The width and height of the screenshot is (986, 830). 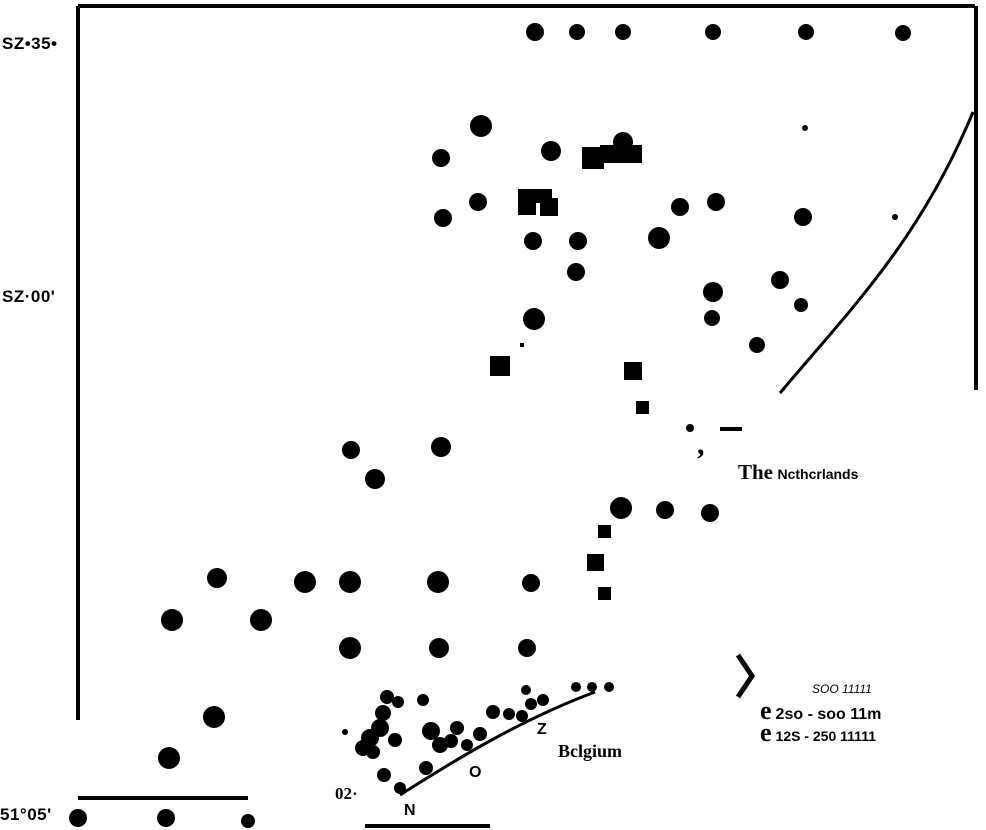 I want to click on legend-symbol-3: e, so click(x=766, y=732).